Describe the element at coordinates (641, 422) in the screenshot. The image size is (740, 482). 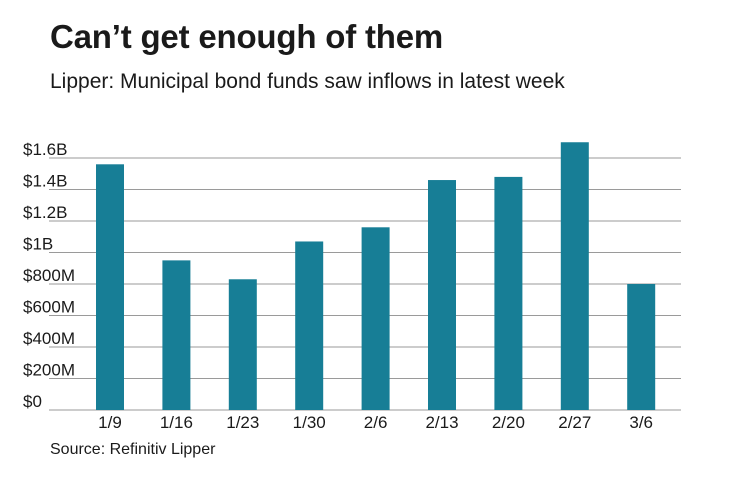
I see `x-tick-label: 3/6` at that location.